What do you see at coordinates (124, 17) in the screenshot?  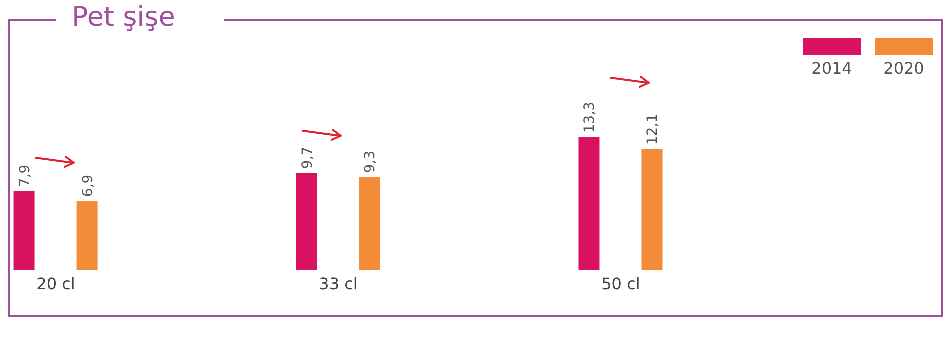 I see `chart-title: Pet şişe` at bounding box center [124, 17].